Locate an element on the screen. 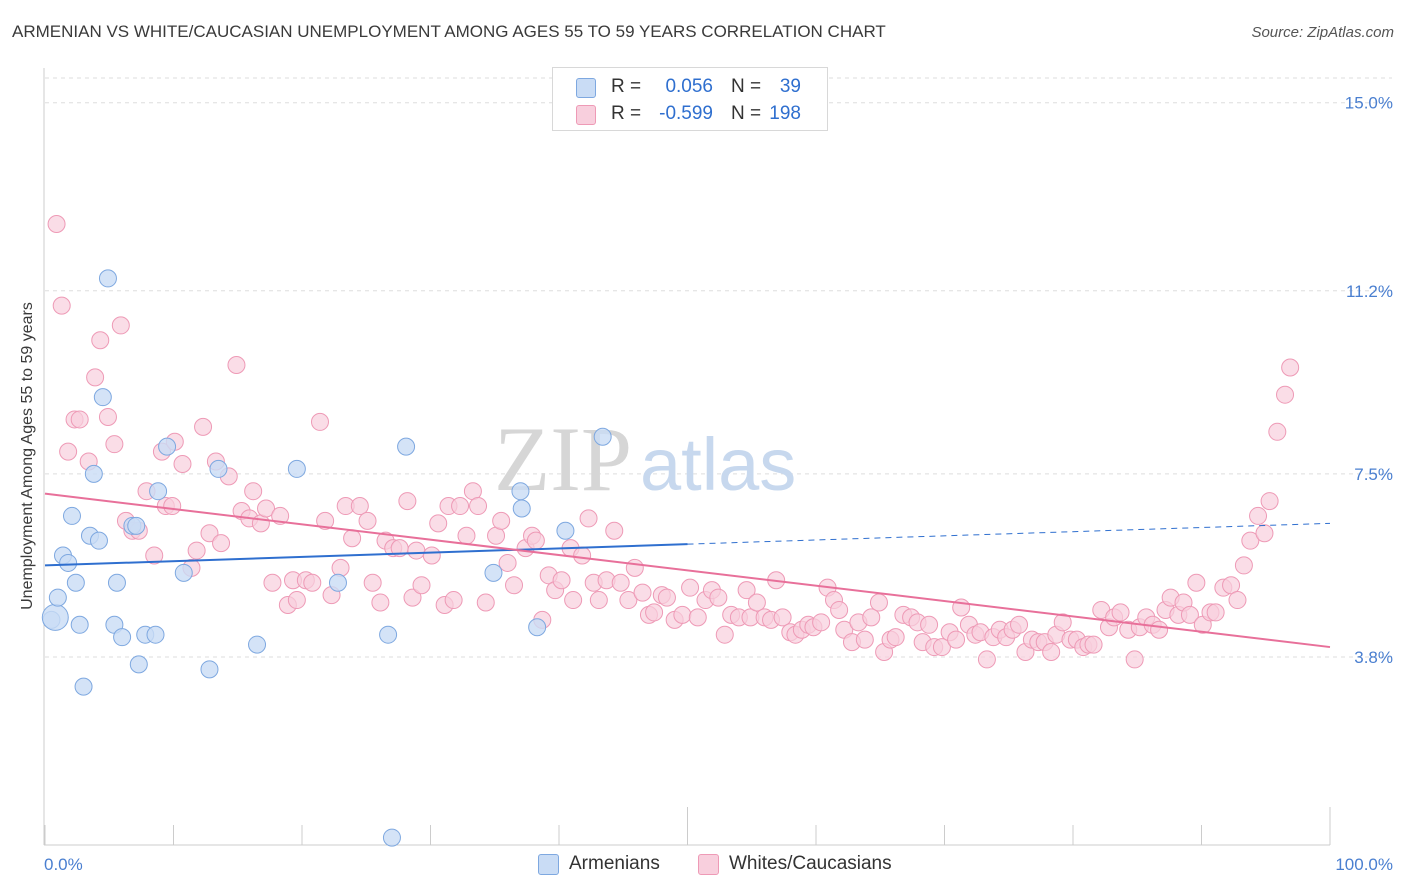 The width and height of the screenshot is (1406, 892). n-value: 198 is located at coordinates (785, 113).